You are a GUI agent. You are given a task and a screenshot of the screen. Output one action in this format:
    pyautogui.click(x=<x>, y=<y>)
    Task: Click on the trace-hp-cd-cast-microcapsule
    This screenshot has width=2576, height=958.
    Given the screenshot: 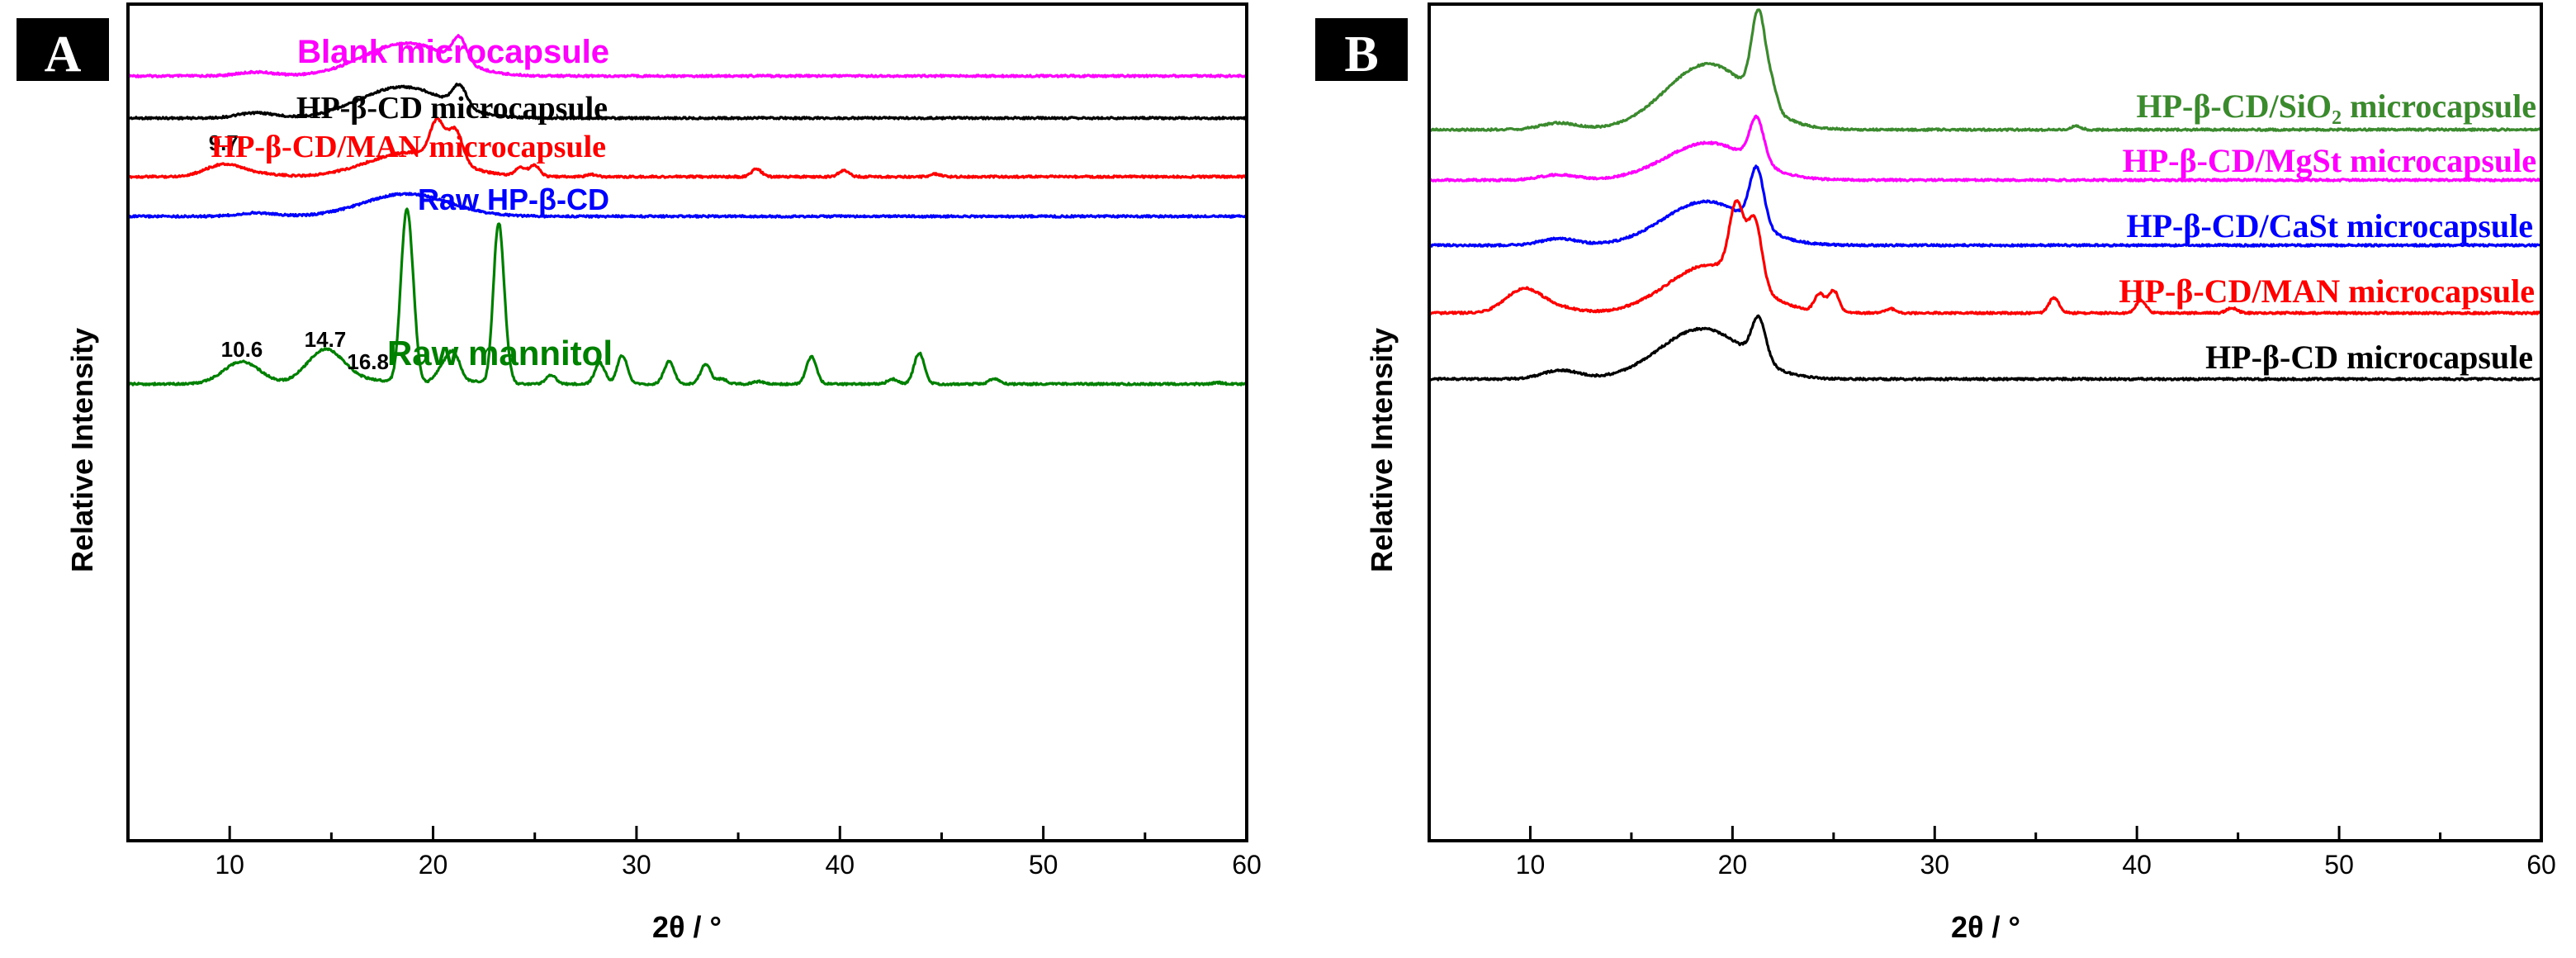 What is the action you would take?
    pyautogui.click(x=1985, y=206)
    